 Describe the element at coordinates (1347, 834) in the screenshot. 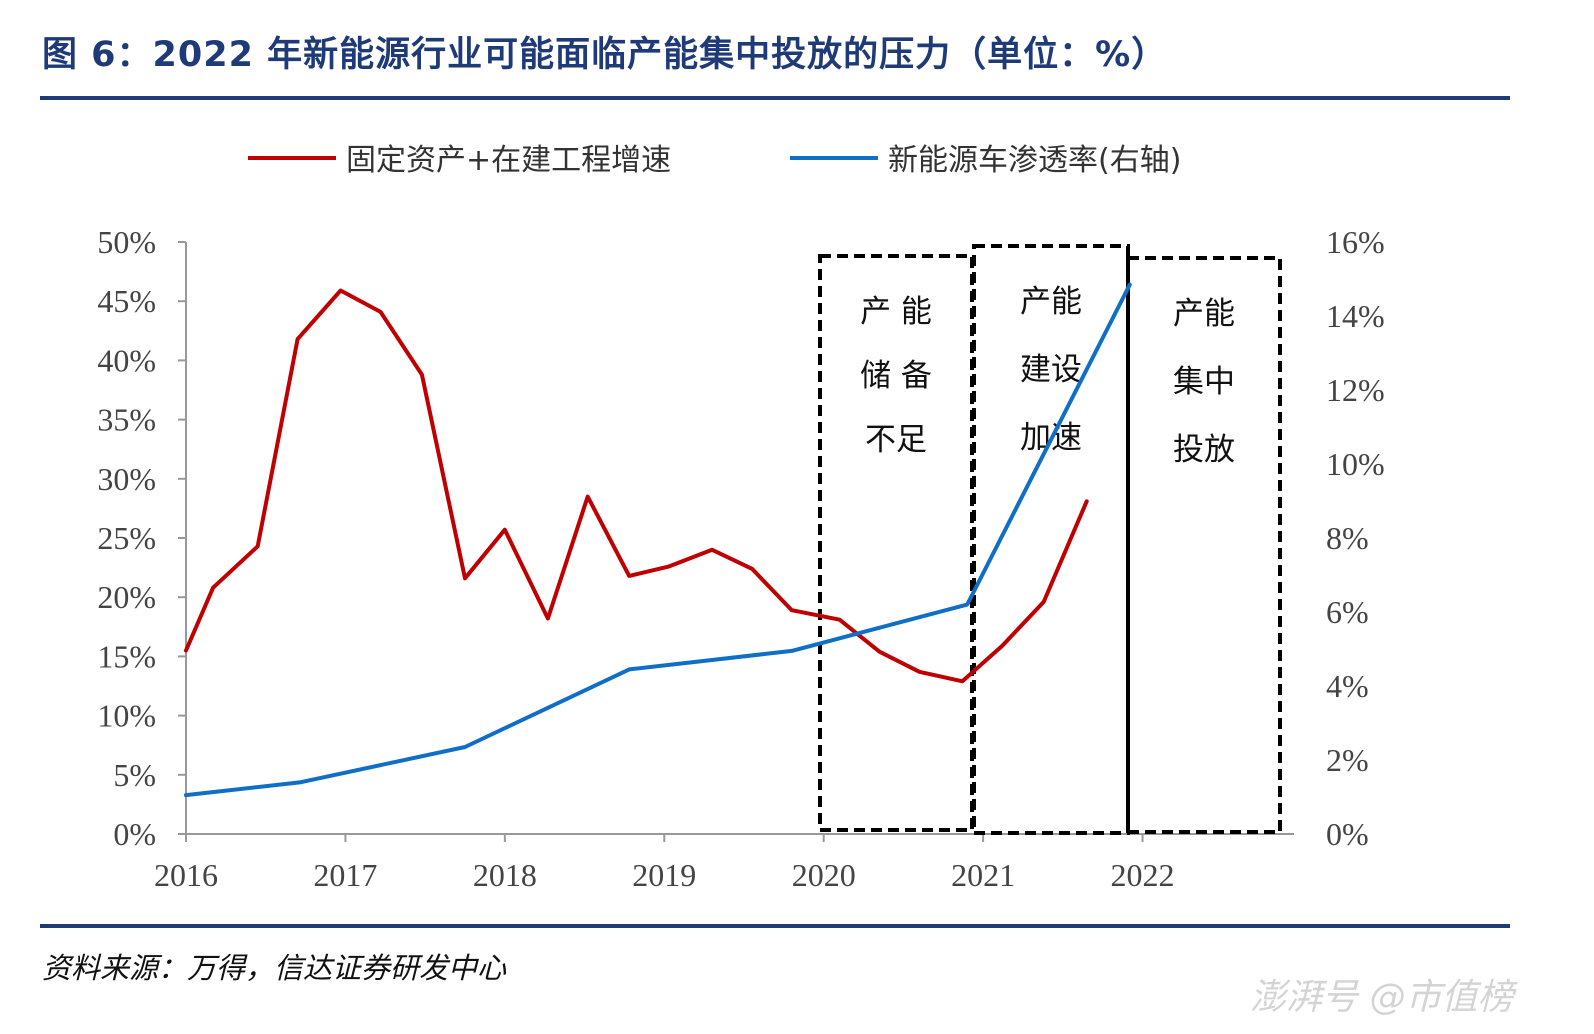

I see `y-right-tick-label: 0%` at that location.